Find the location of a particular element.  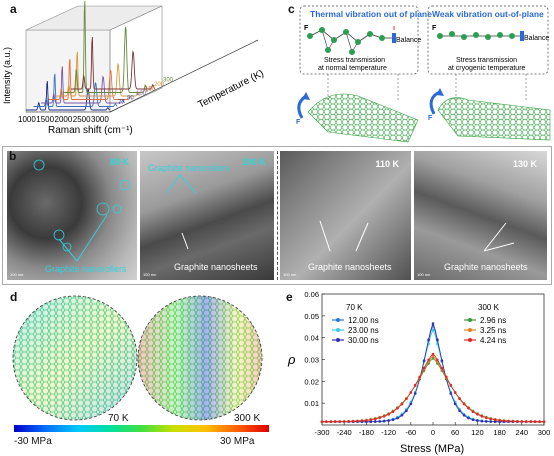

left-atom-chain is located at coordinates (351, 40).